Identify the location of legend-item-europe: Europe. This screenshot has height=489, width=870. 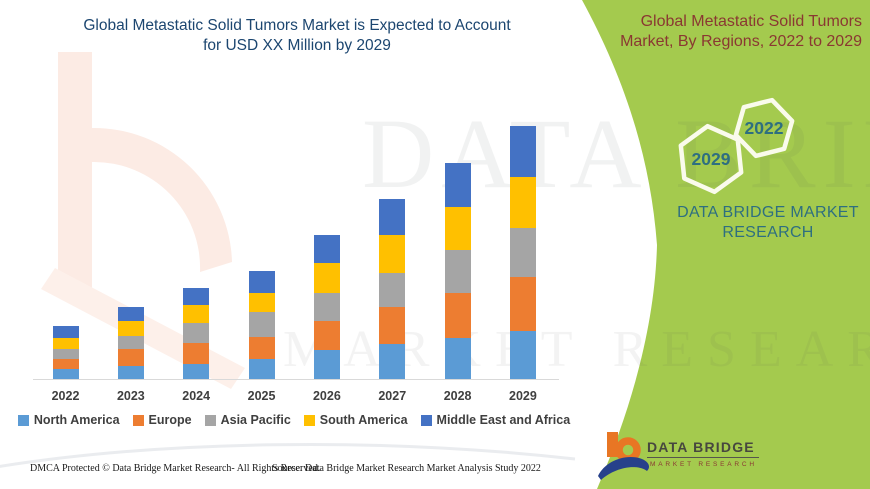
(162, 420).